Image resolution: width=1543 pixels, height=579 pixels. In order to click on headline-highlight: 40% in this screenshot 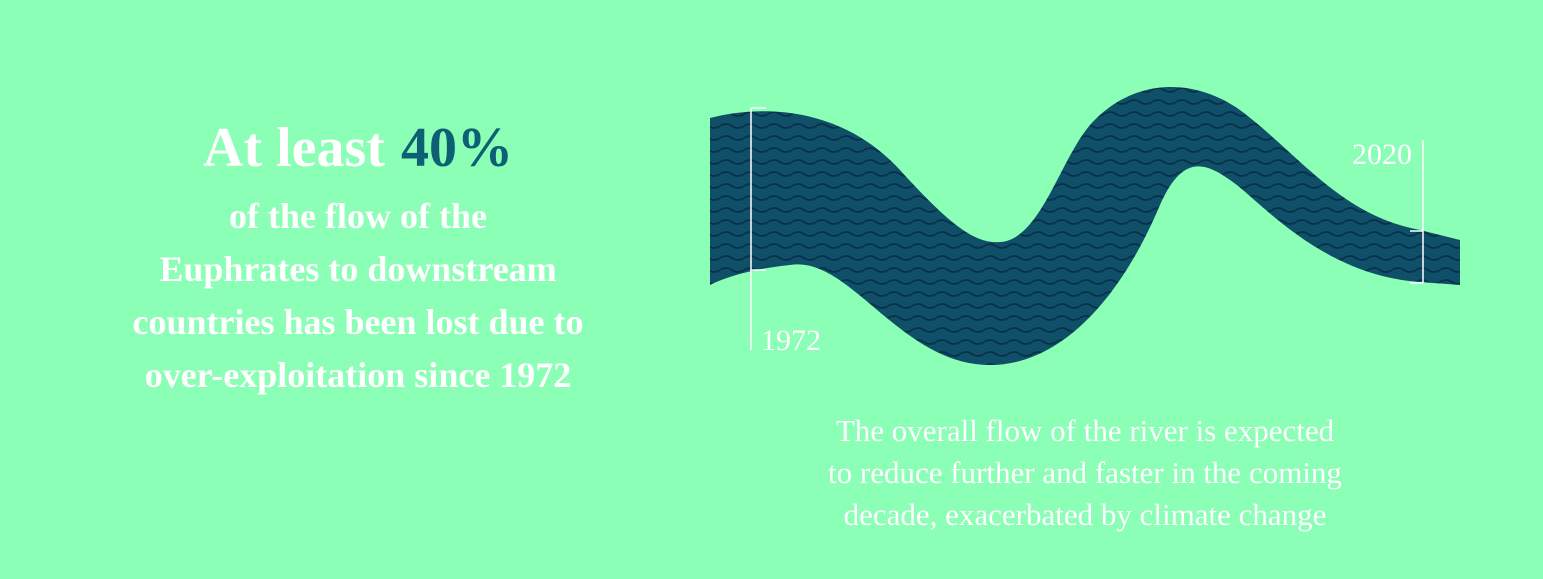, I will do `click(457, 148)`.